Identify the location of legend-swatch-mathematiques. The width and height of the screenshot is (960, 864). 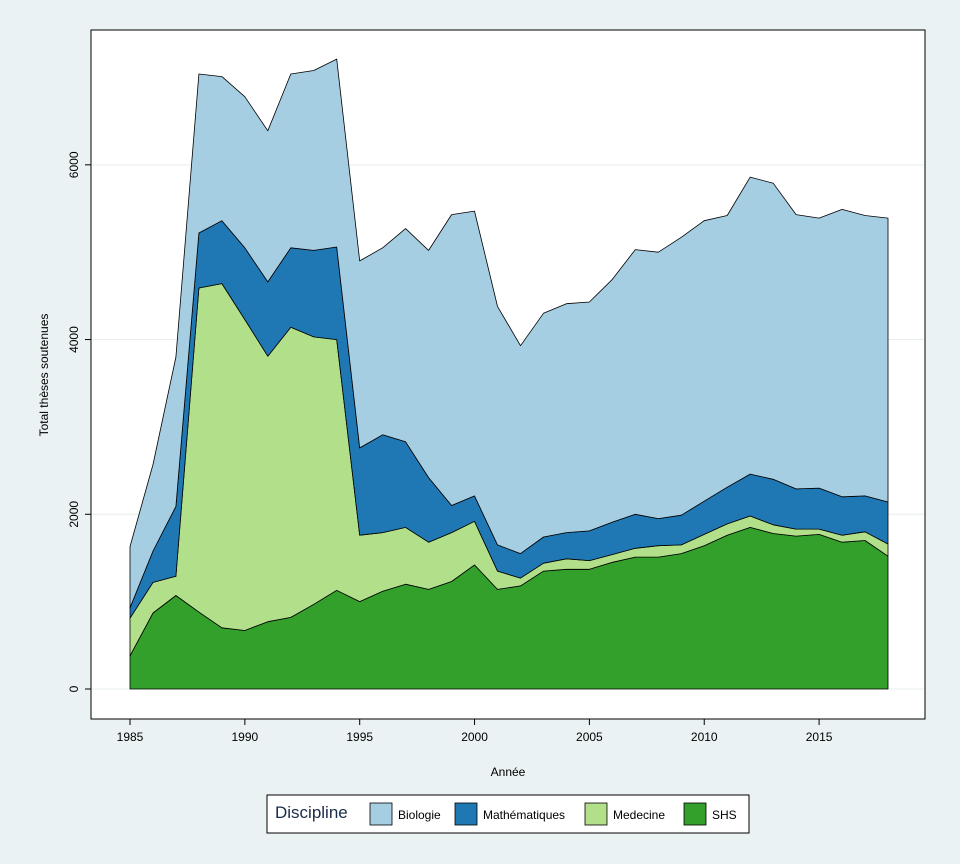
(466, 814).